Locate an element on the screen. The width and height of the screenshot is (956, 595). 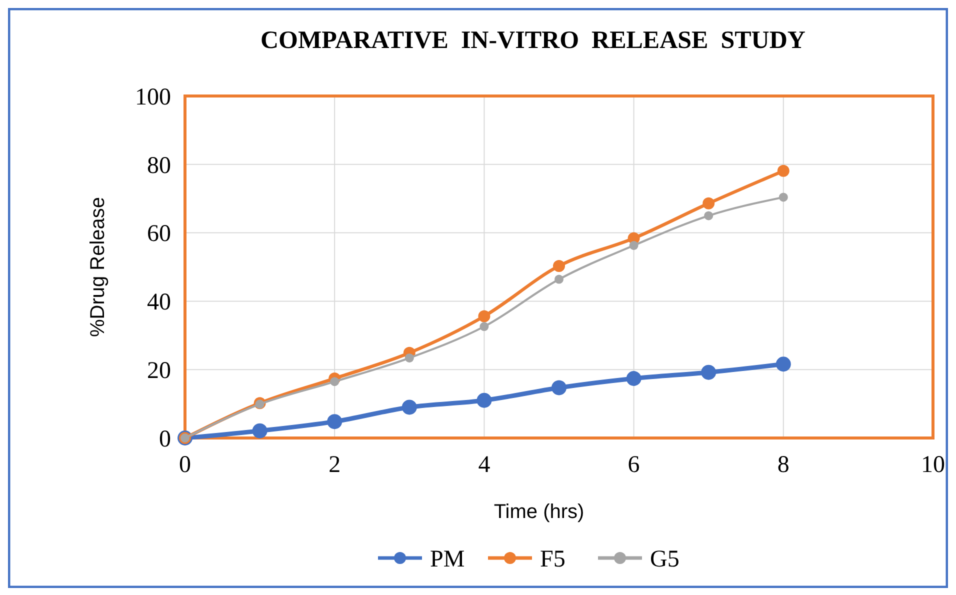
y-tick-label: 0 is located at coordinates (165, 439).